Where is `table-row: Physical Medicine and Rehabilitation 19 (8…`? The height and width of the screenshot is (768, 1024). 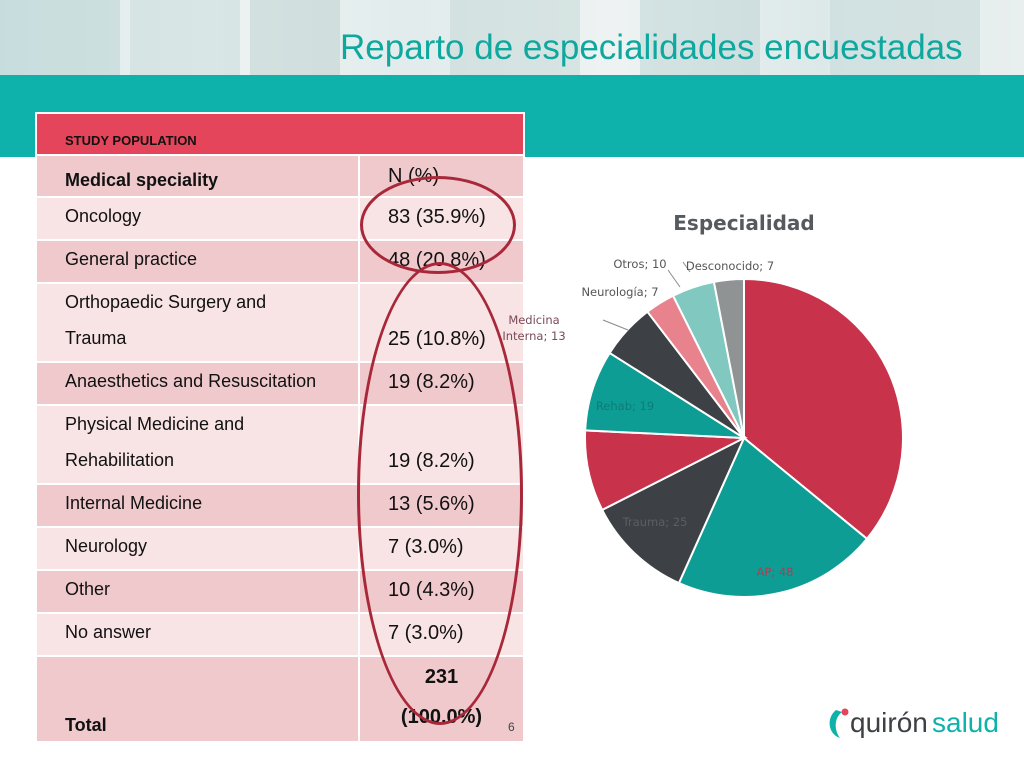 table-row: Physical Medicine and Rehabilitation 19 (8… is located at coordinates (280, 444).